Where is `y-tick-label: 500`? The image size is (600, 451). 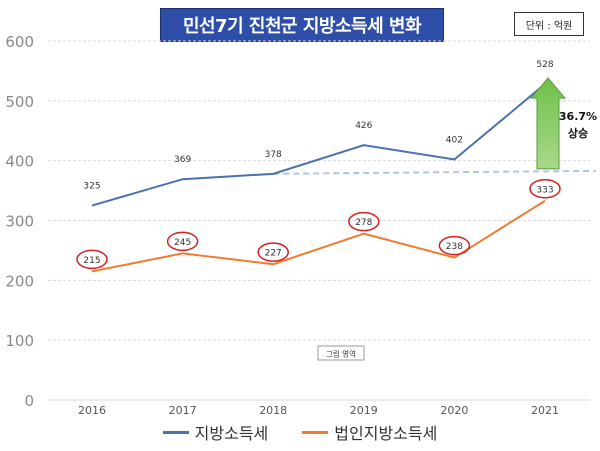 y-tick-label: 500 is located at coordinates (19, 102).